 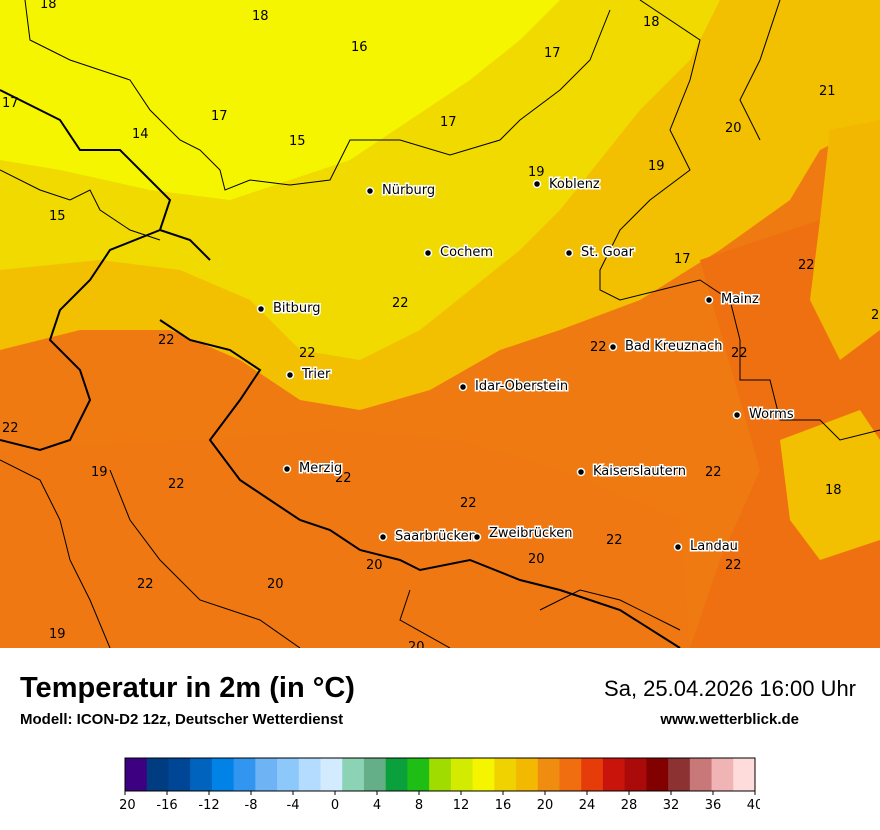 I want to click on city-label: Zweibrücken, so click(x=530, y=533).